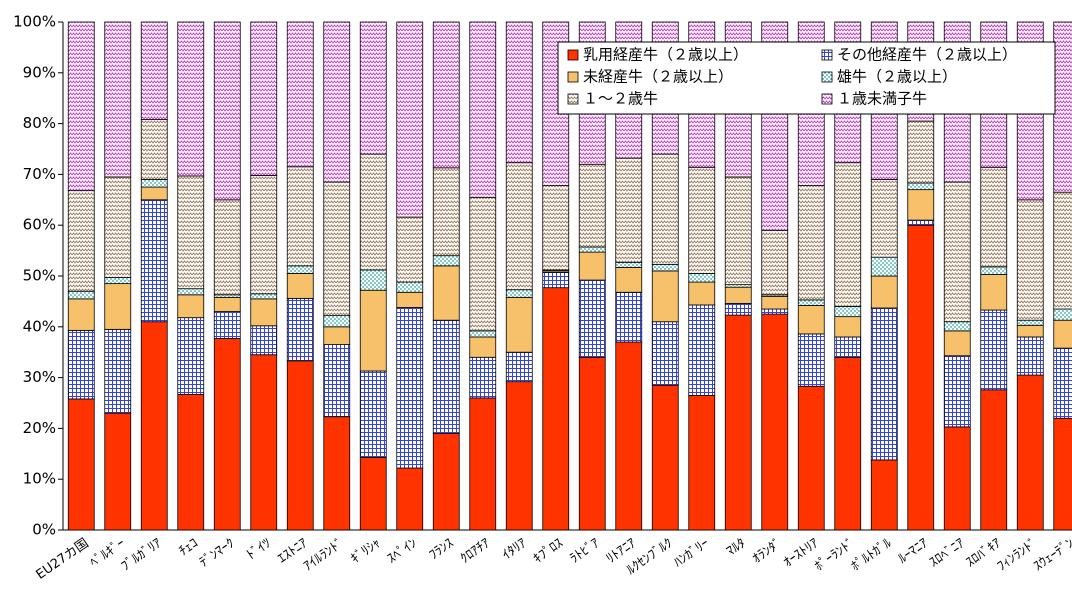 This screenshot has height=605, width=1072. I want to click on legend-label: 雄牛（２歳以上）, so click(897, 77).